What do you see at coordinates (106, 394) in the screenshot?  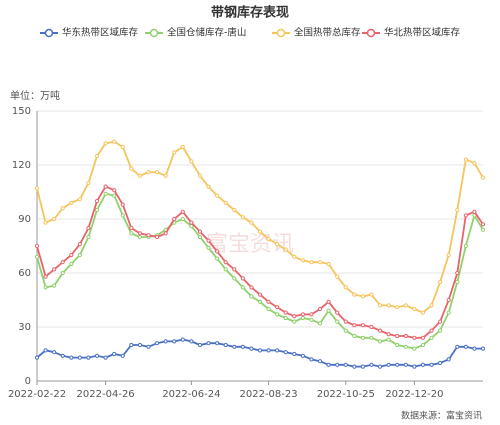 I see `x-tick-label: 2022-04-26` at bounding box center [106, 394].